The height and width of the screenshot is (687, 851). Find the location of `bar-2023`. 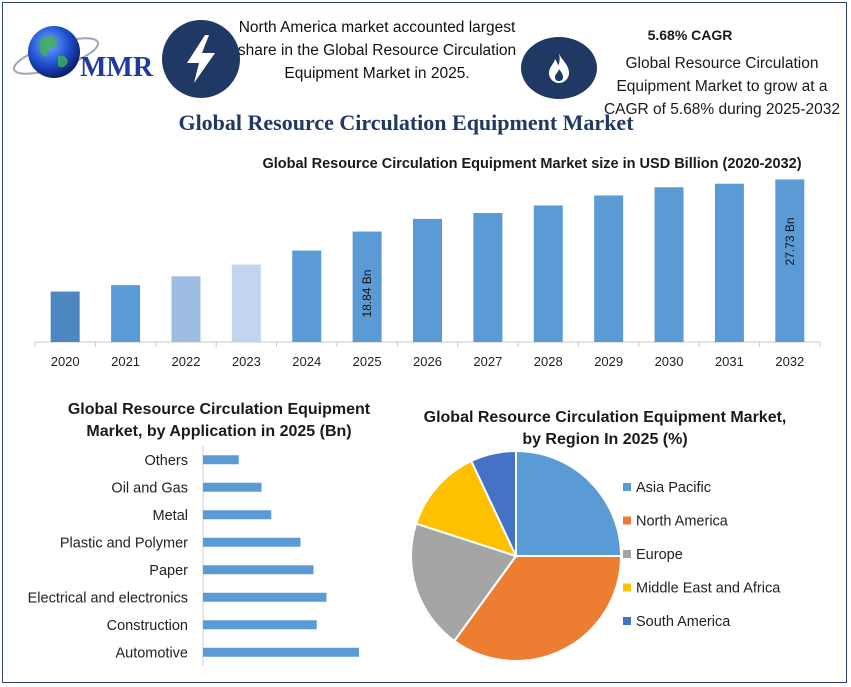

bar-2023 is located at coordinates (246, 303).